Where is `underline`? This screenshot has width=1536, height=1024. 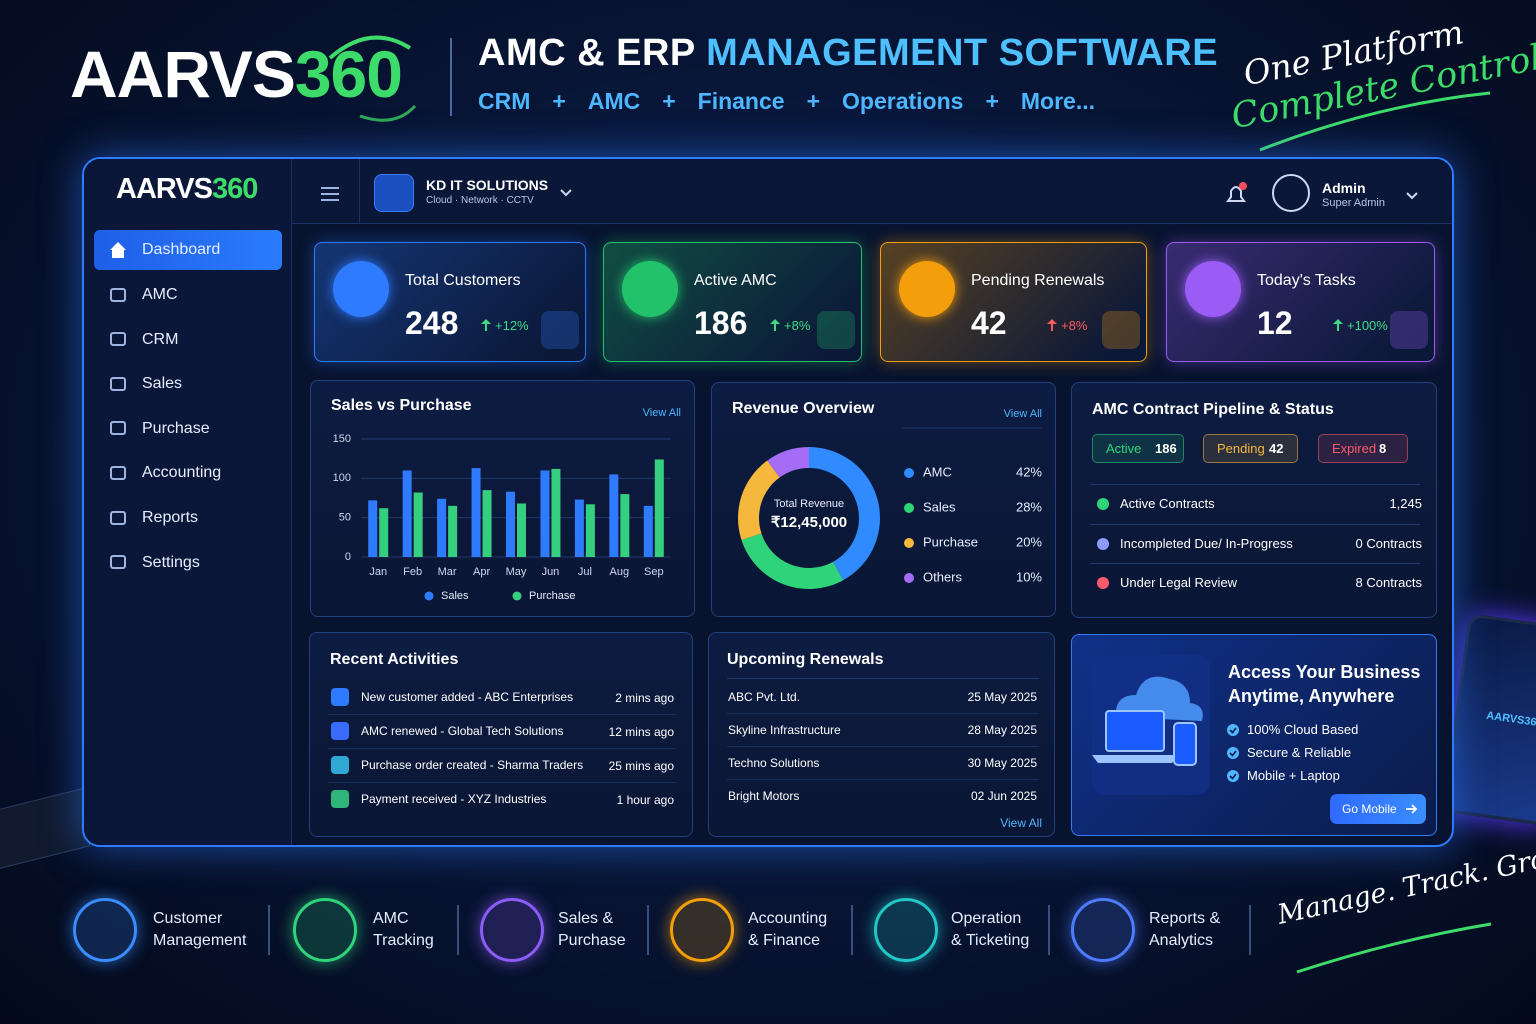
underline is located at coordinates (1394, 948).